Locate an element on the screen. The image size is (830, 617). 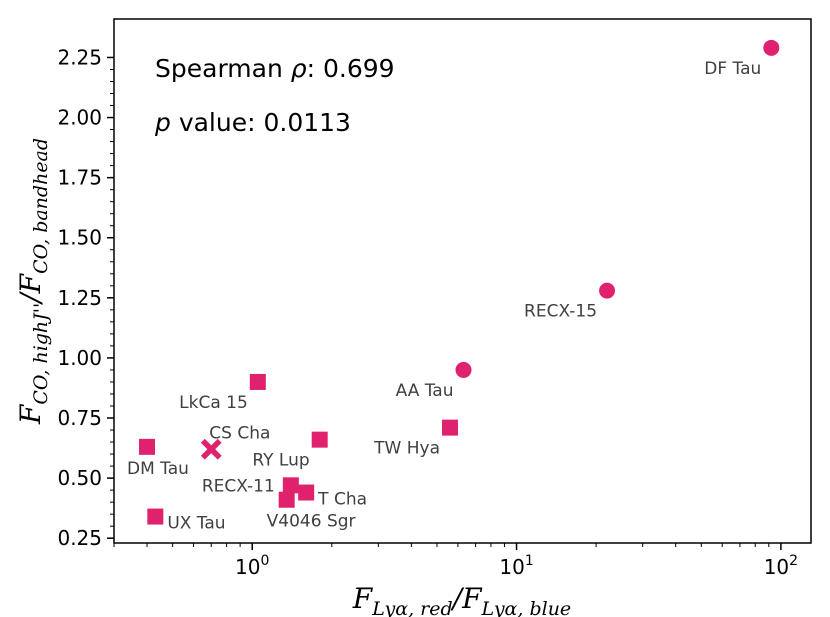
x-tick-label: 10² is located at coordinates (781, 566).